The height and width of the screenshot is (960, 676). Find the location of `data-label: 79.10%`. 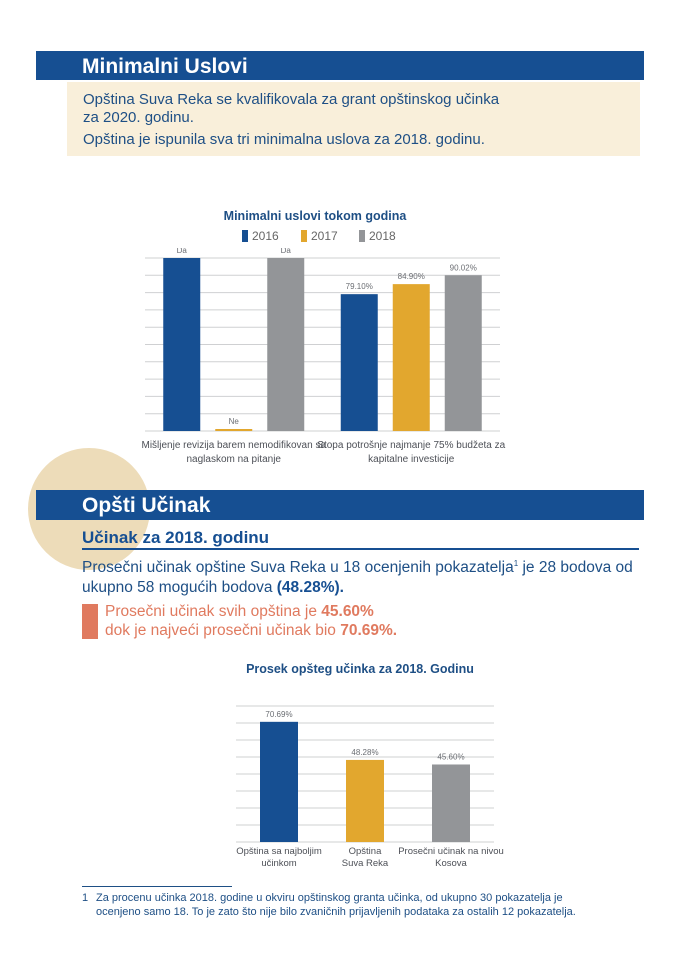

data-label: 79.10% is located at coordinates (359, 286).